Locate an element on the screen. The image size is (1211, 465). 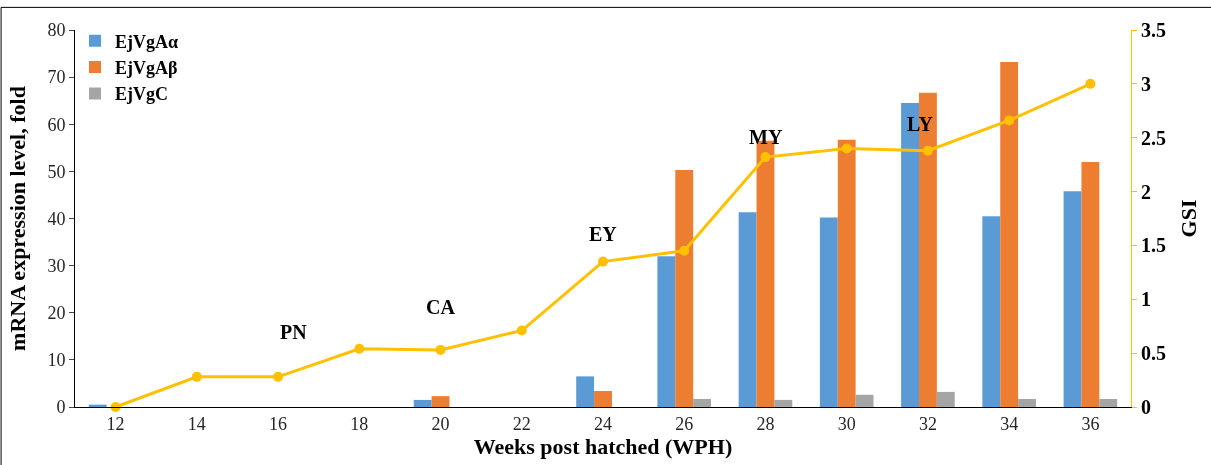
x-tick-label: 12 is located at coordinates (115, 423).